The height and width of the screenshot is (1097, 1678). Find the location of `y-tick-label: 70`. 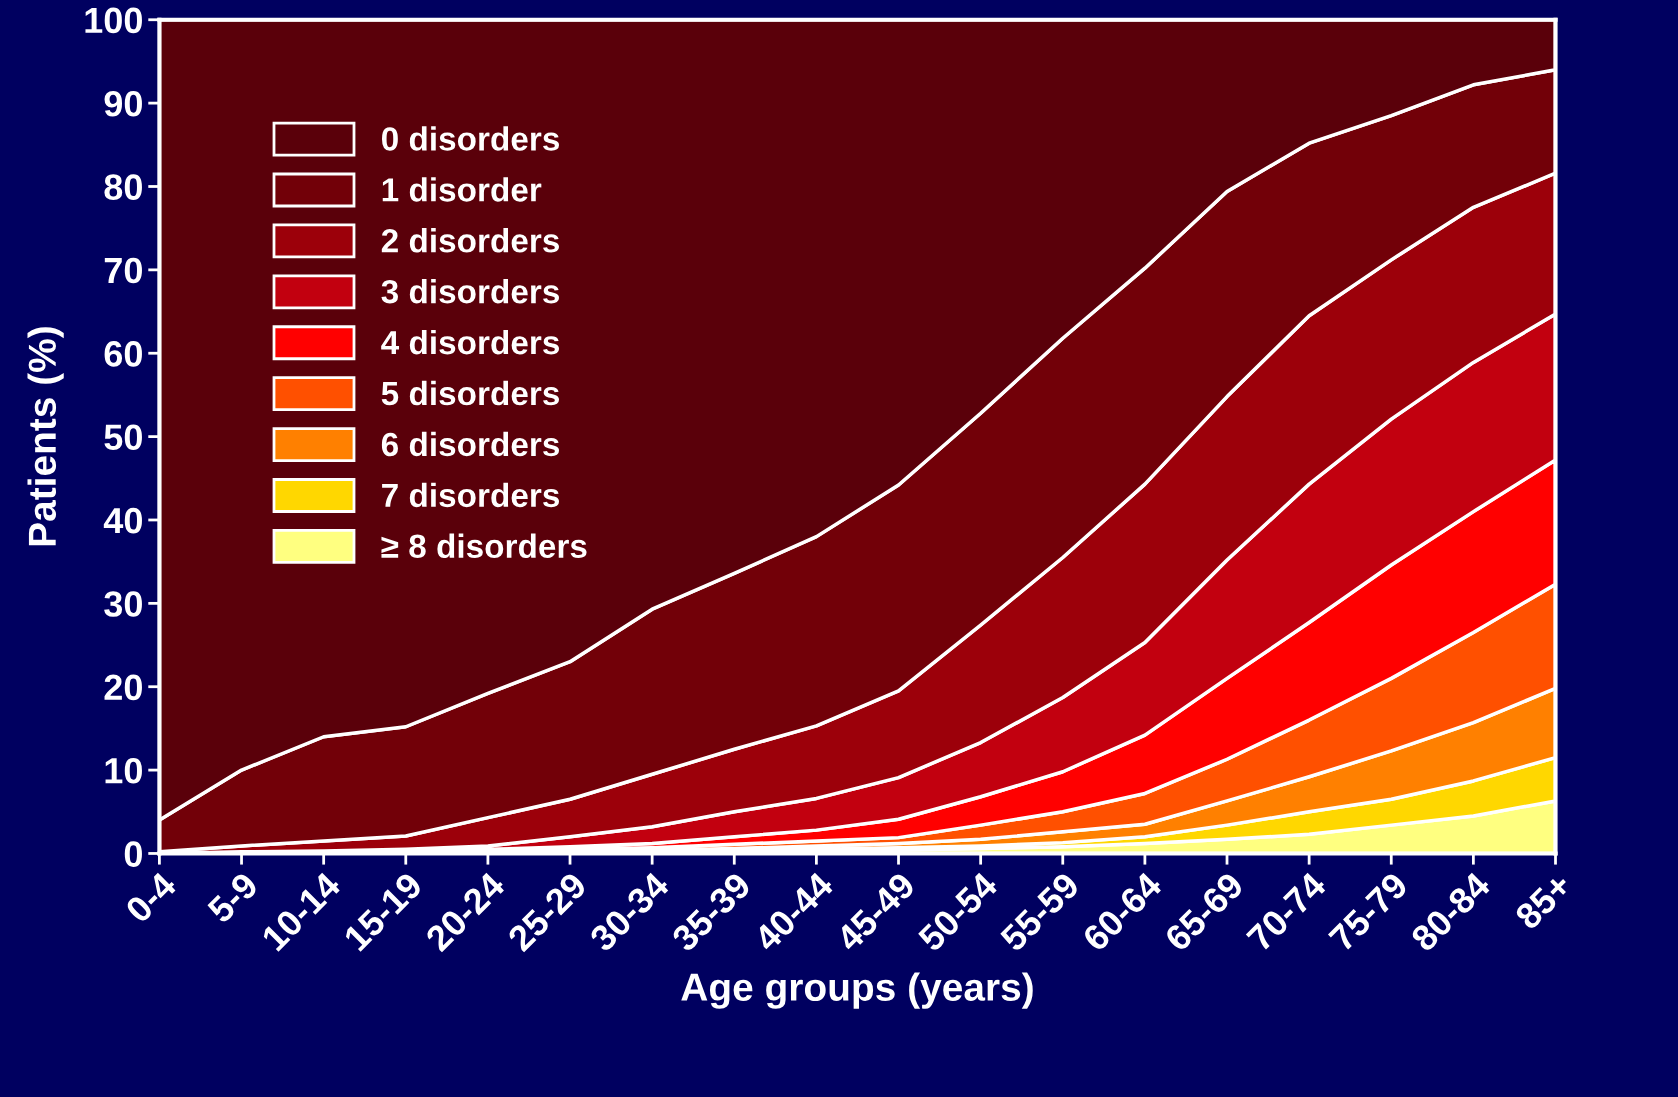

y-tick-label: 70 is located at coordinates (123, 270).